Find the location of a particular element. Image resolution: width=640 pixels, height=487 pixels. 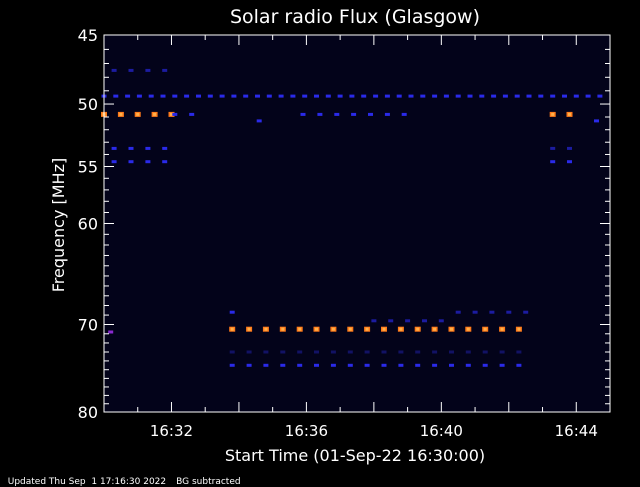

x-tick-label: 16:40 is located at coordinates (441, 431).